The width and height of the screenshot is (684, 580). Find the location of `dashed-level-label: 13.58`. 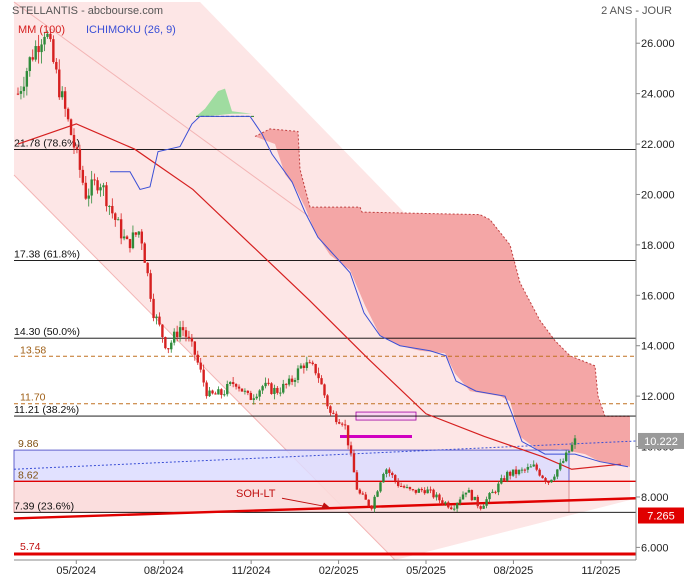

dashed-level-label: 13.58 is located at coordinates (33, 350).